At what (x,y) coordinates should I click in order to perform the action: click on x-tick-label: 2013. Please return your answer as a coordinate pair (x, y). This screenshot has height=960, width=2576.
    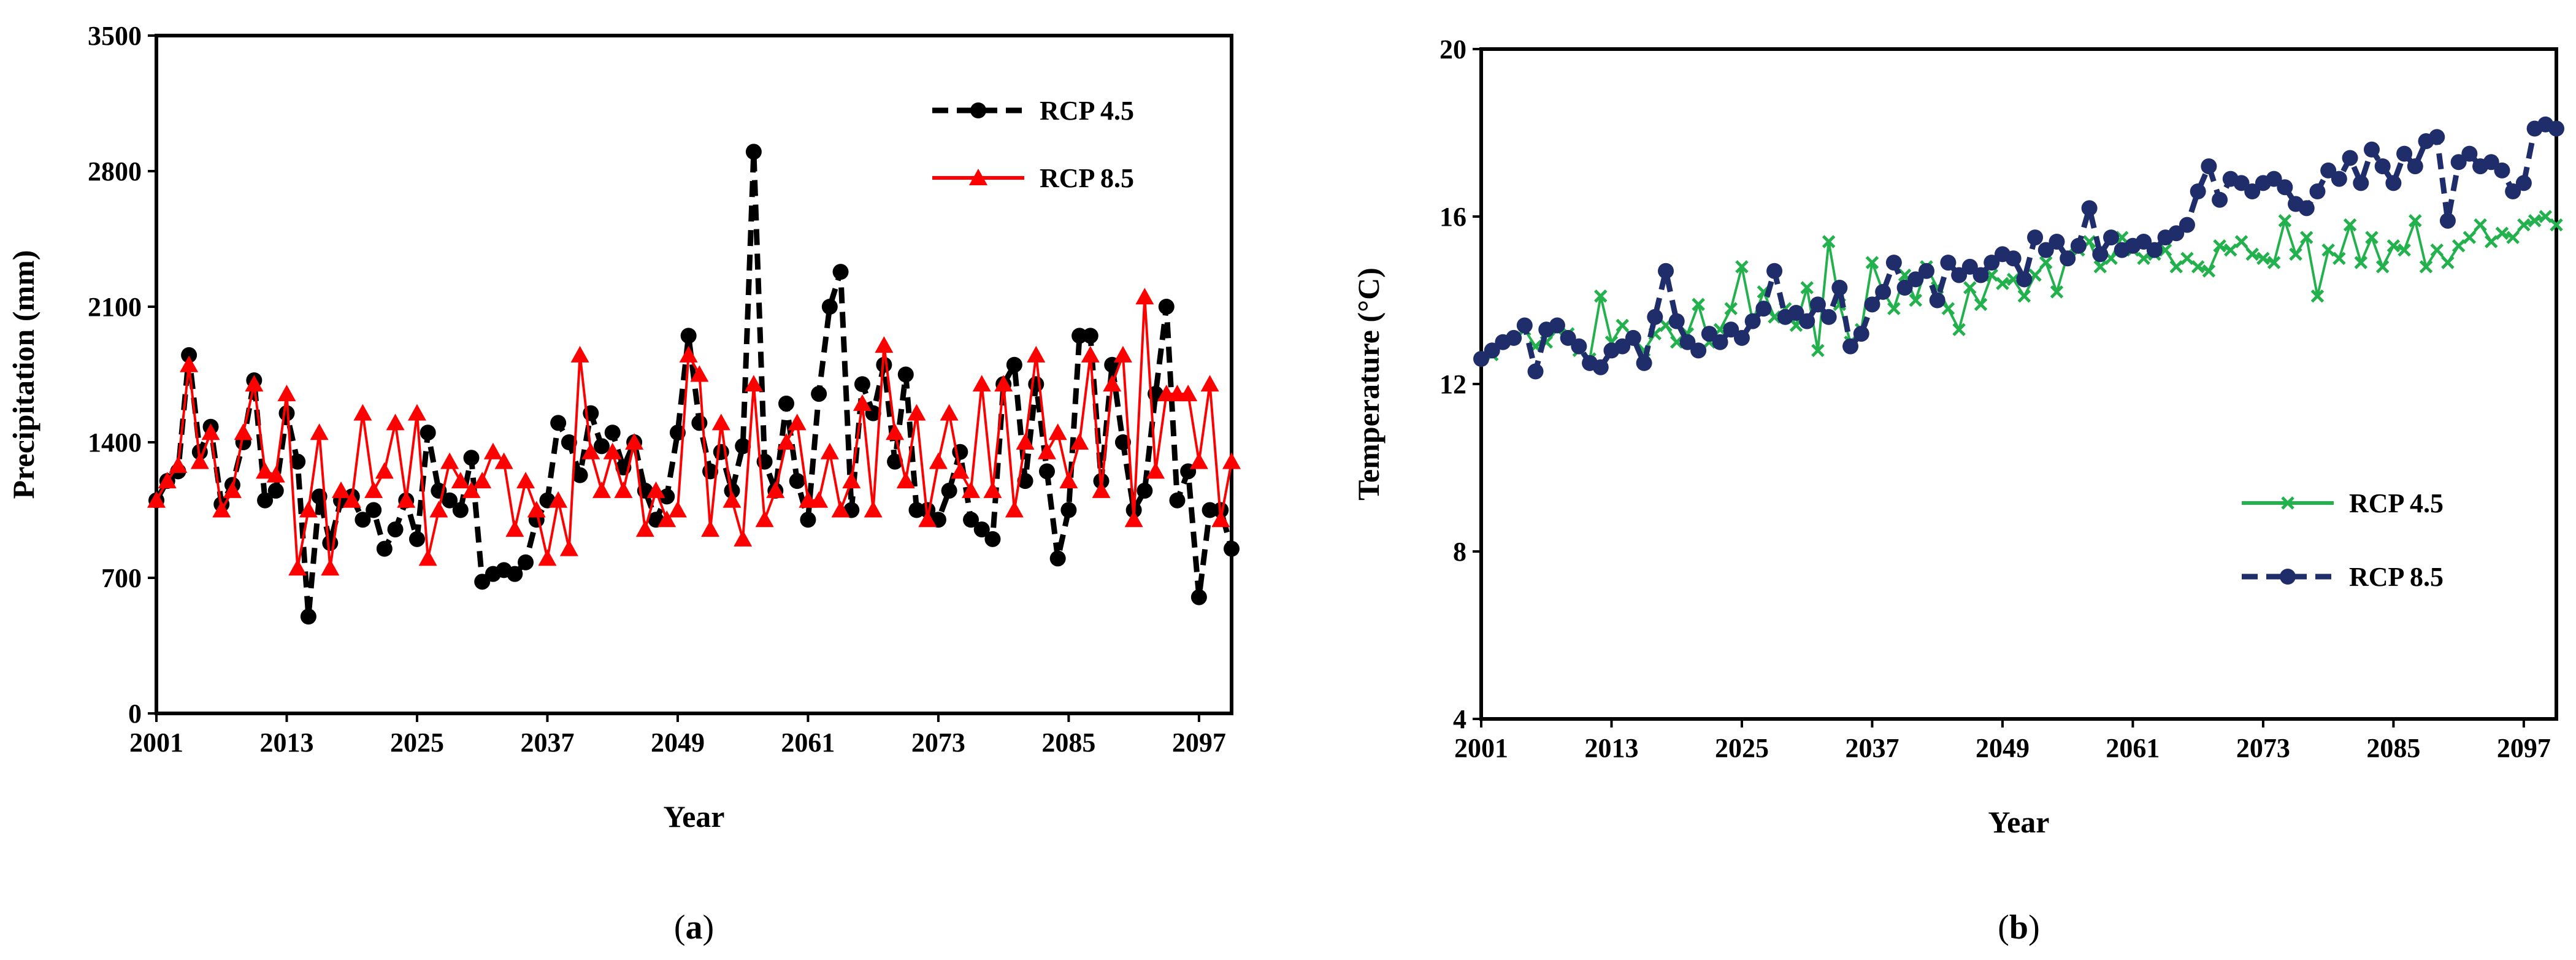
    Looking at the image, I should click on (1611, 748).